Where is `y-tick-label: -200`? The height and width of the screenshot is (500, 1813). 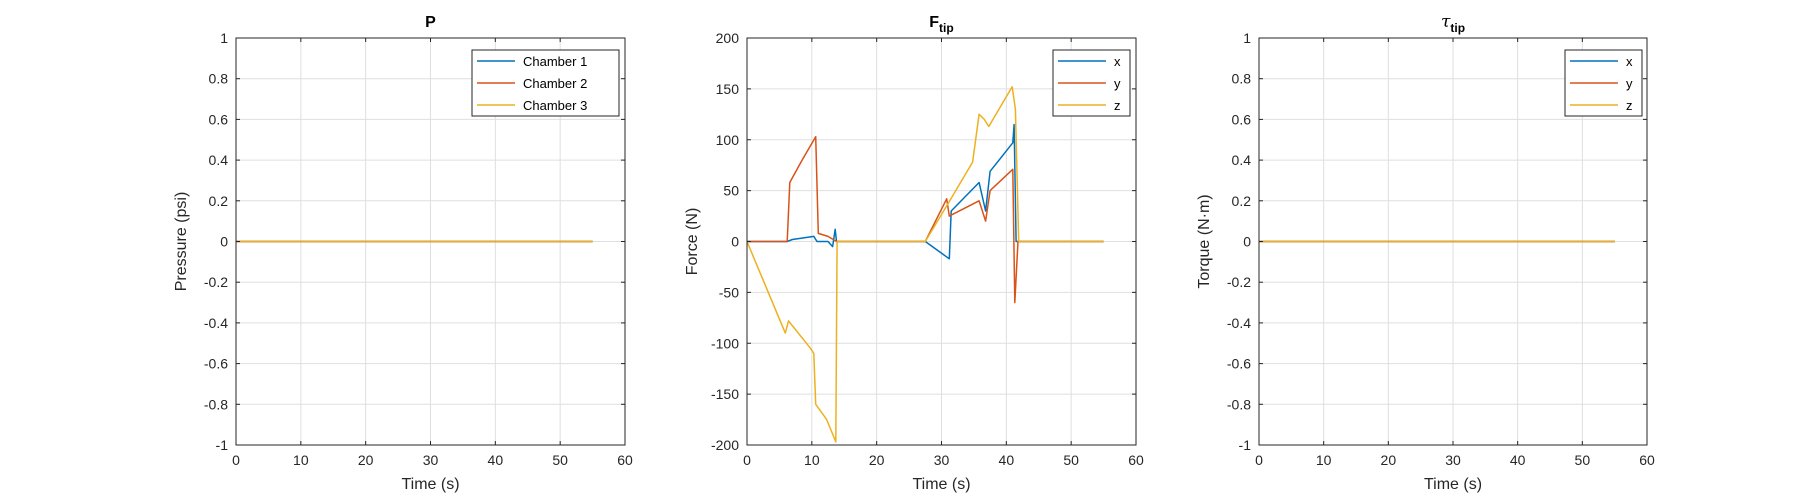 y-tick-label: -200 is located at coordinates (725, 445).